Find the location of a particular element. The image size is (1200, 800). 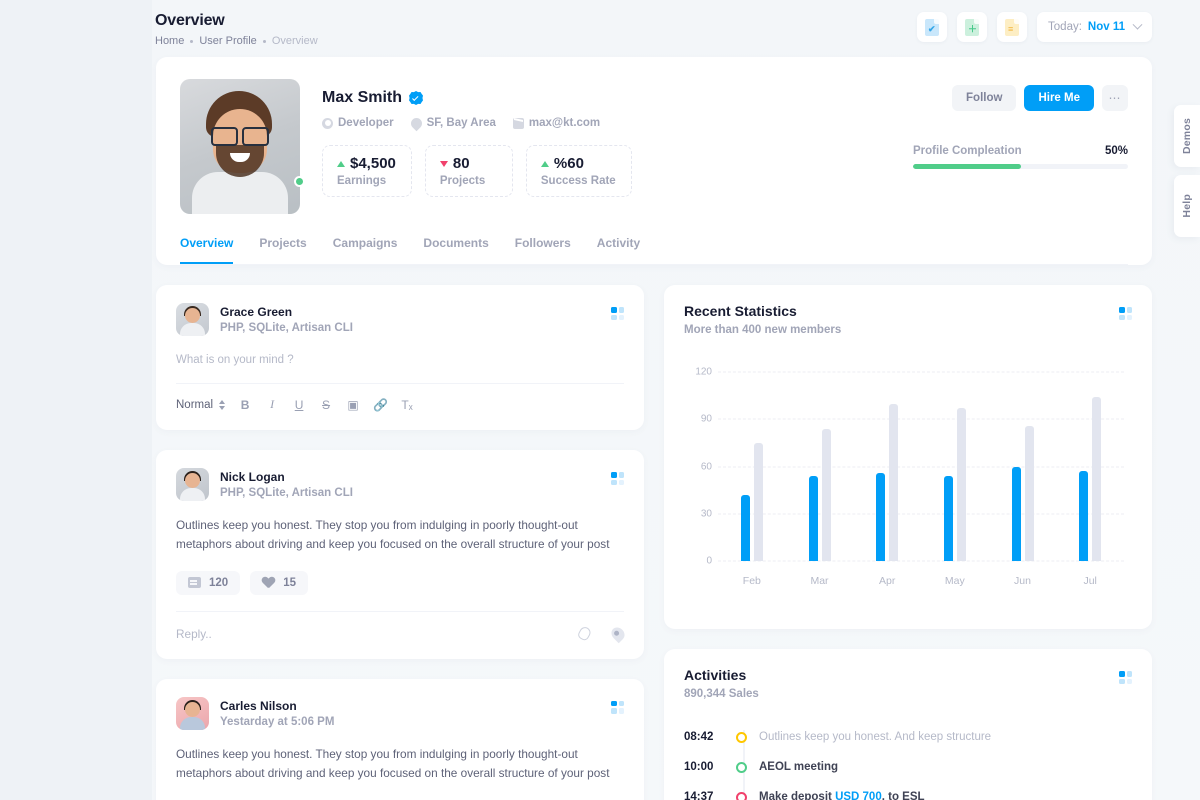

comments-count: 120 is located at coordinates (219, 582).